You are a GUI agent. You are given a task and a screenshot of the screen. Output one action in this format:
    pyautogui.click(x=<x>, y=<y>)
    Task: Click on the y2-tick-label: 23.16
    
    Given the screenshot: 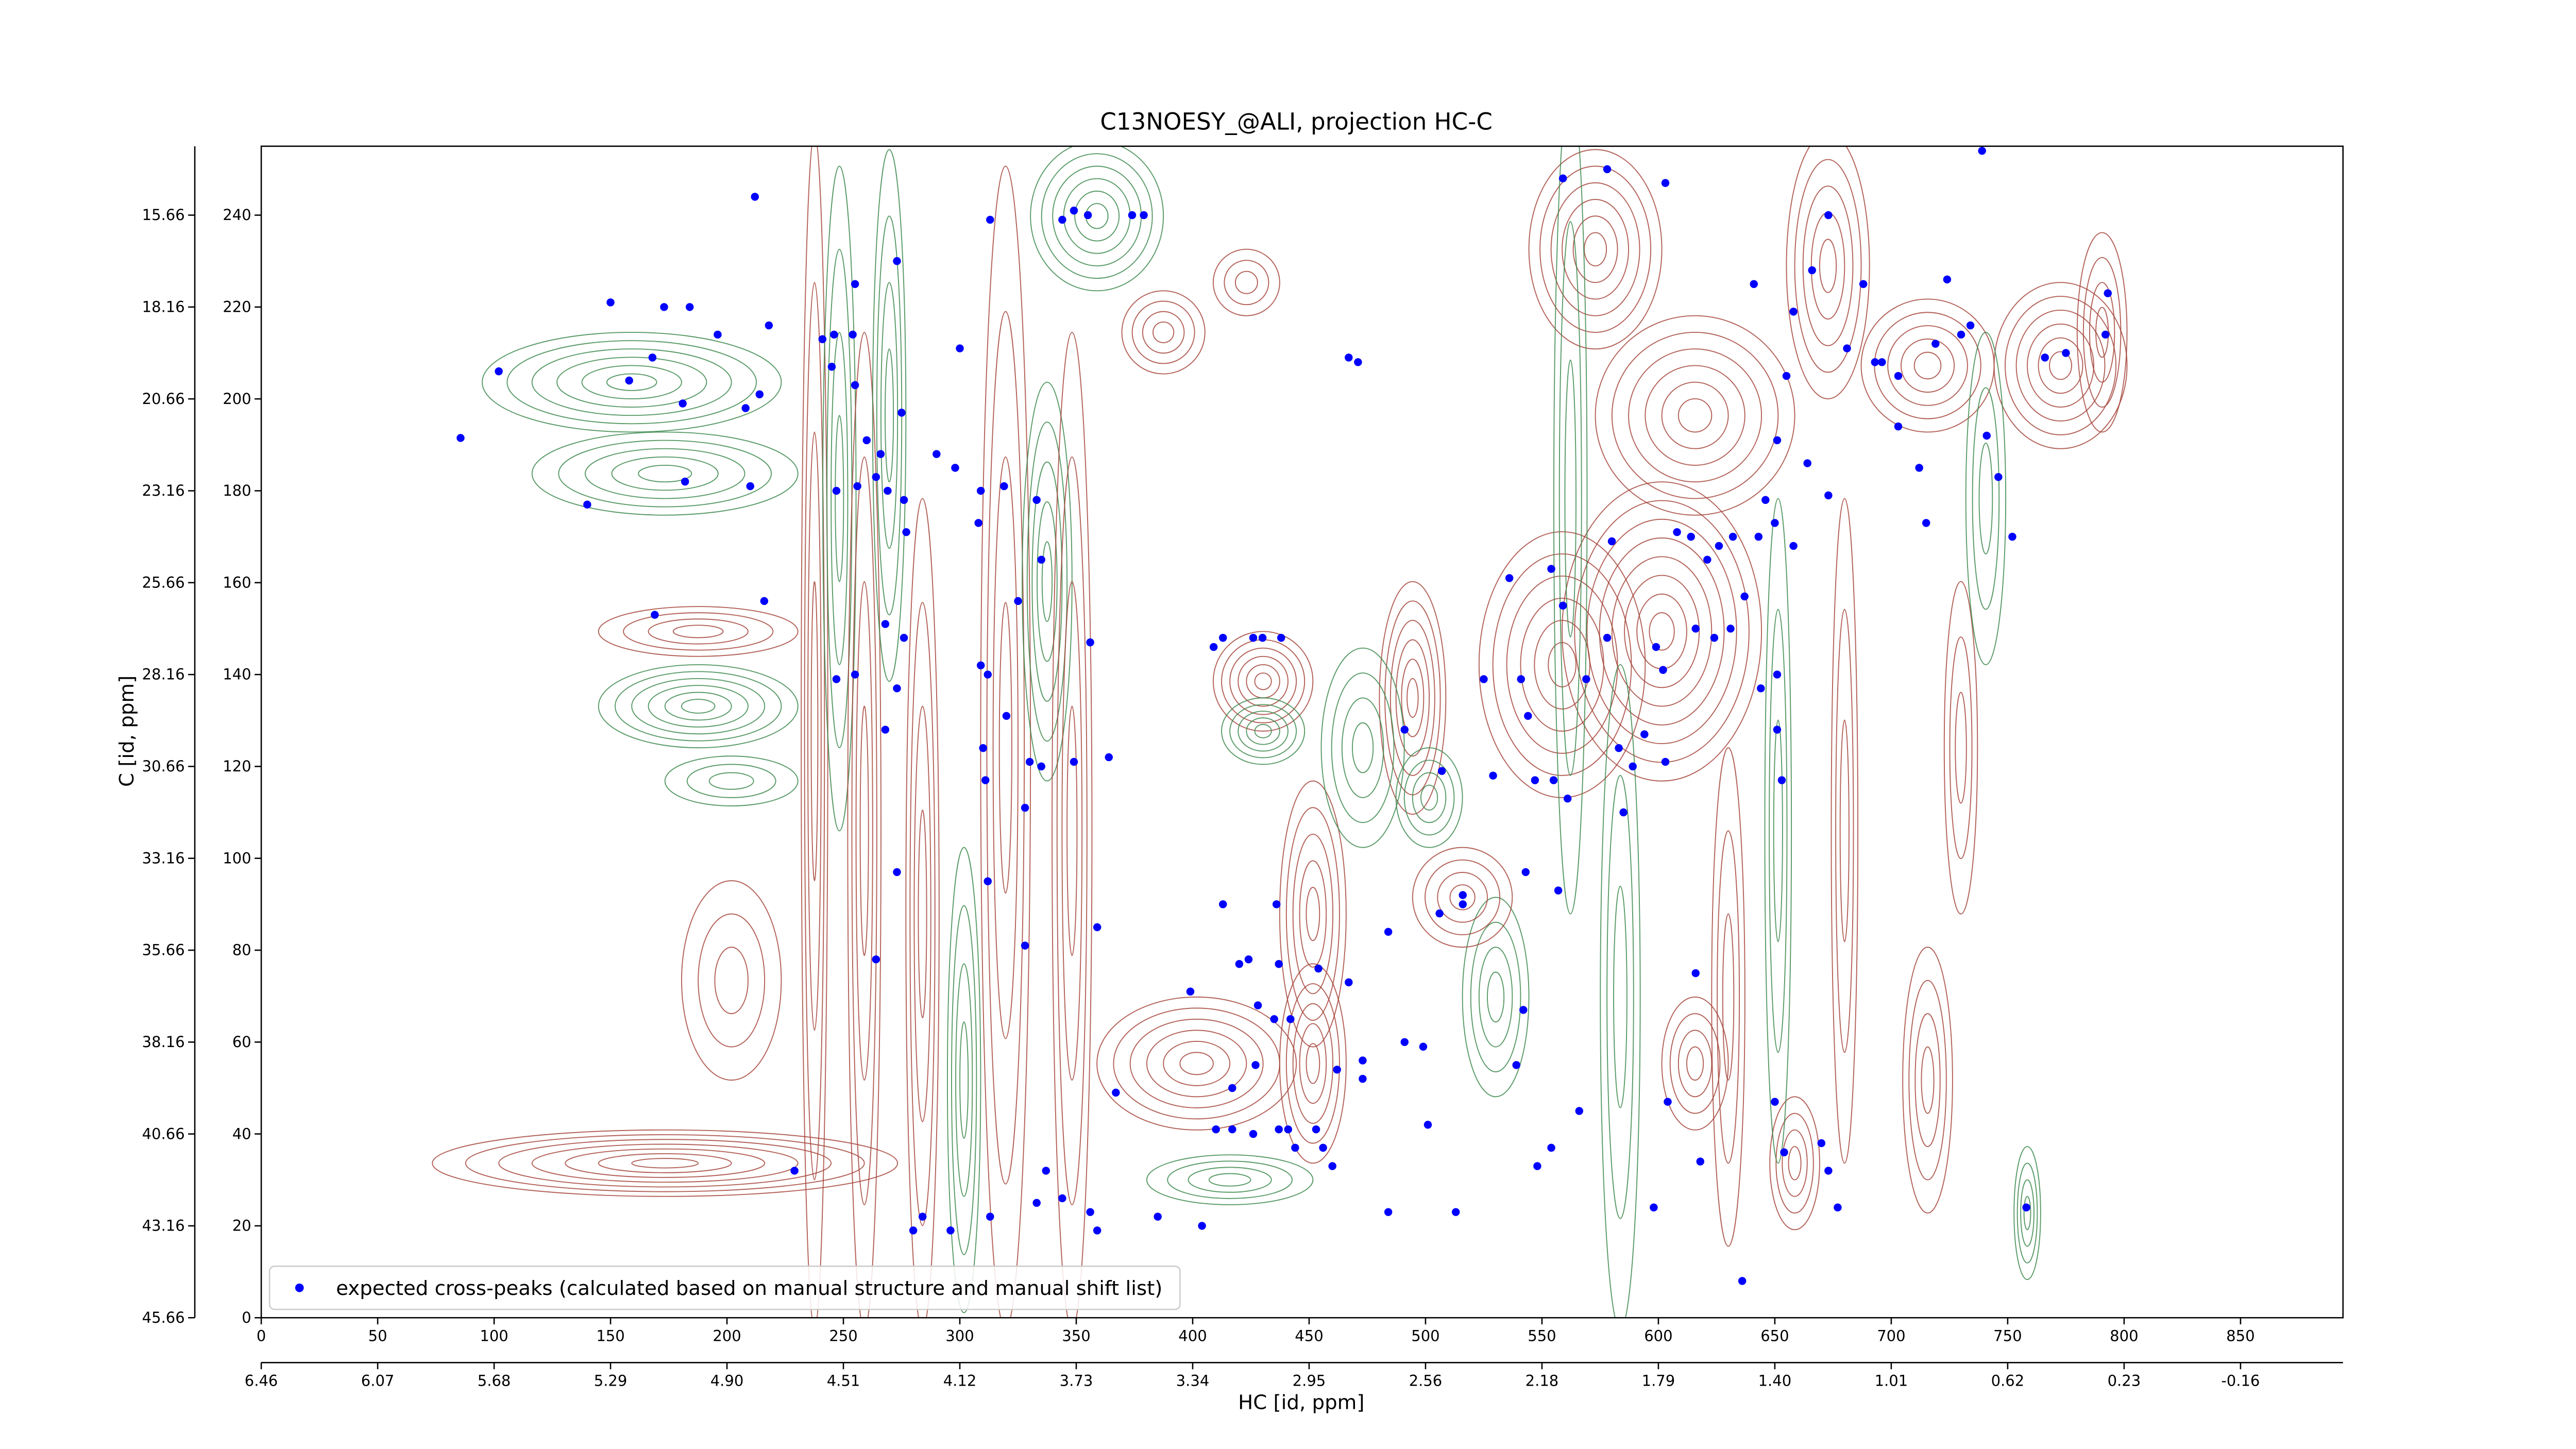 What is the action you would take?
    pyautogui.click(x=163, y=490)
    